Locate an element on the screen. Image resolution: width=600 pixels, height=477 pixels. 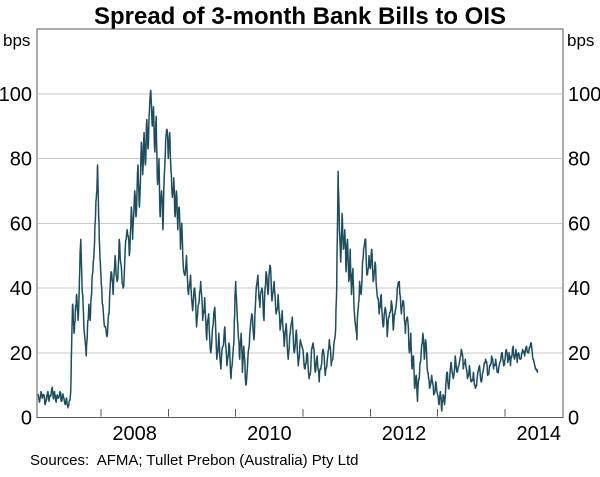
x-tick-label-2010: 2010 is located at coordinates (269, 434).